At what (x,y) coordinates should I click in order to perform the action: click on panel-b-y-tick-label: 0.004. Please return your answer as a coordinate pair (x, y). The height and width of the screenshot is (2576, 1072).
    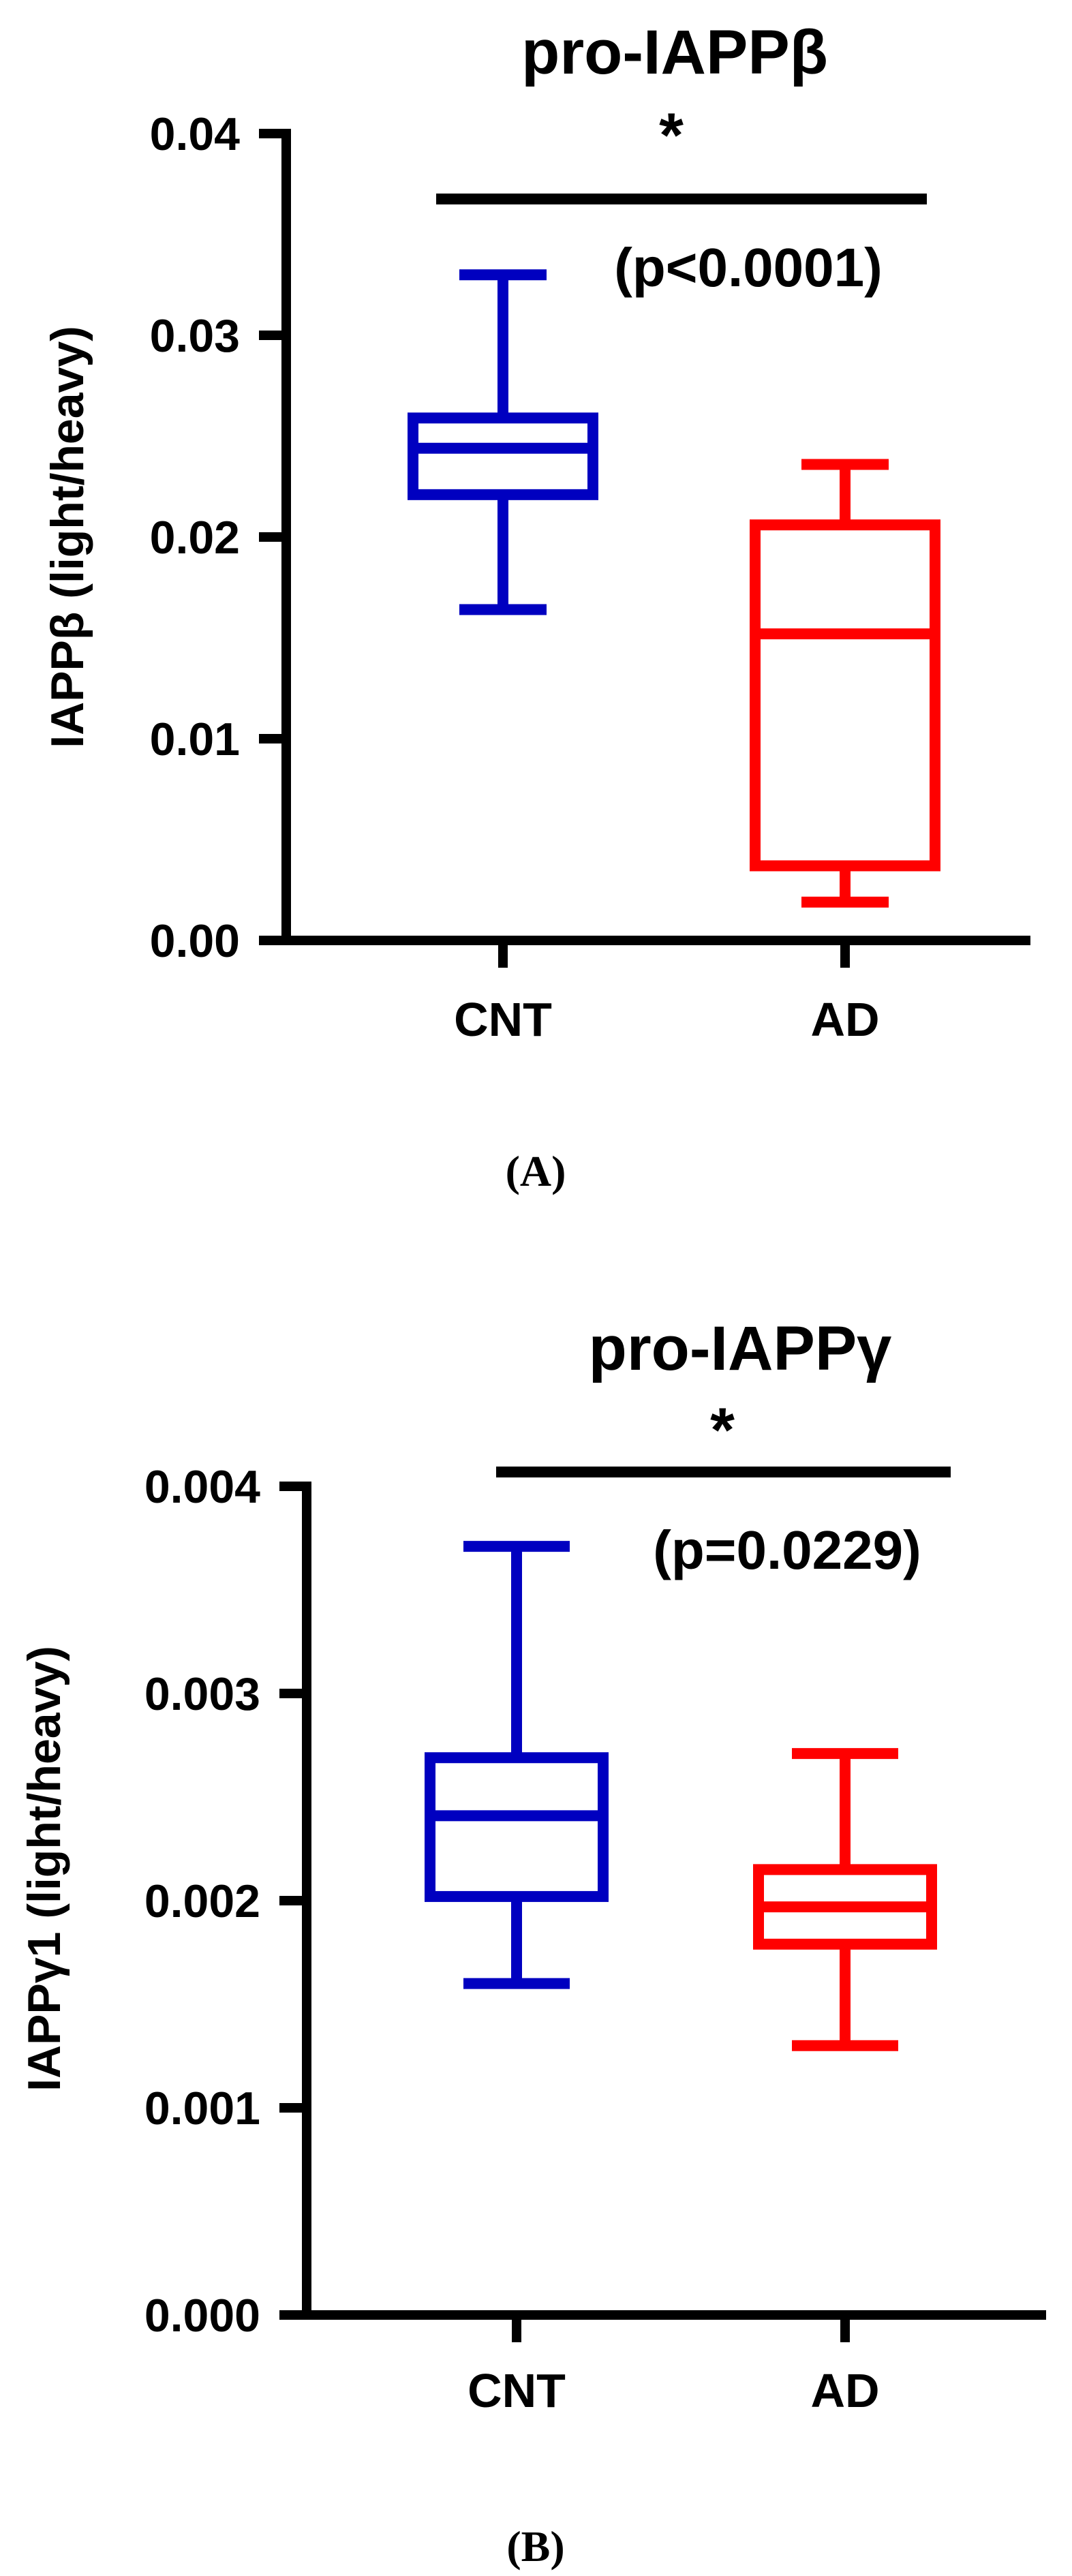
    Looking at the image, I should click on (202, 1487).